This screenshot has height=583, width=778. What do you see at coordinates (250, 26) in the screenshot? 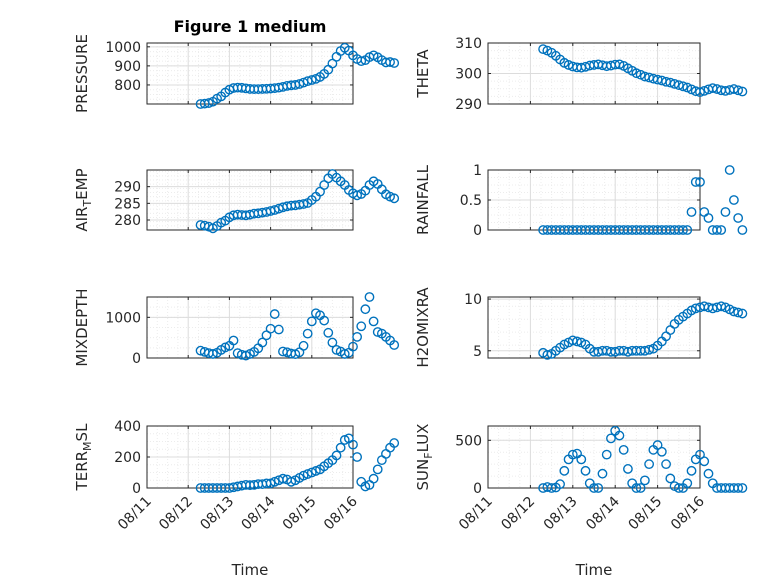
I see `chart-title: Figure 1 medium` at bounding box center [250, 26].